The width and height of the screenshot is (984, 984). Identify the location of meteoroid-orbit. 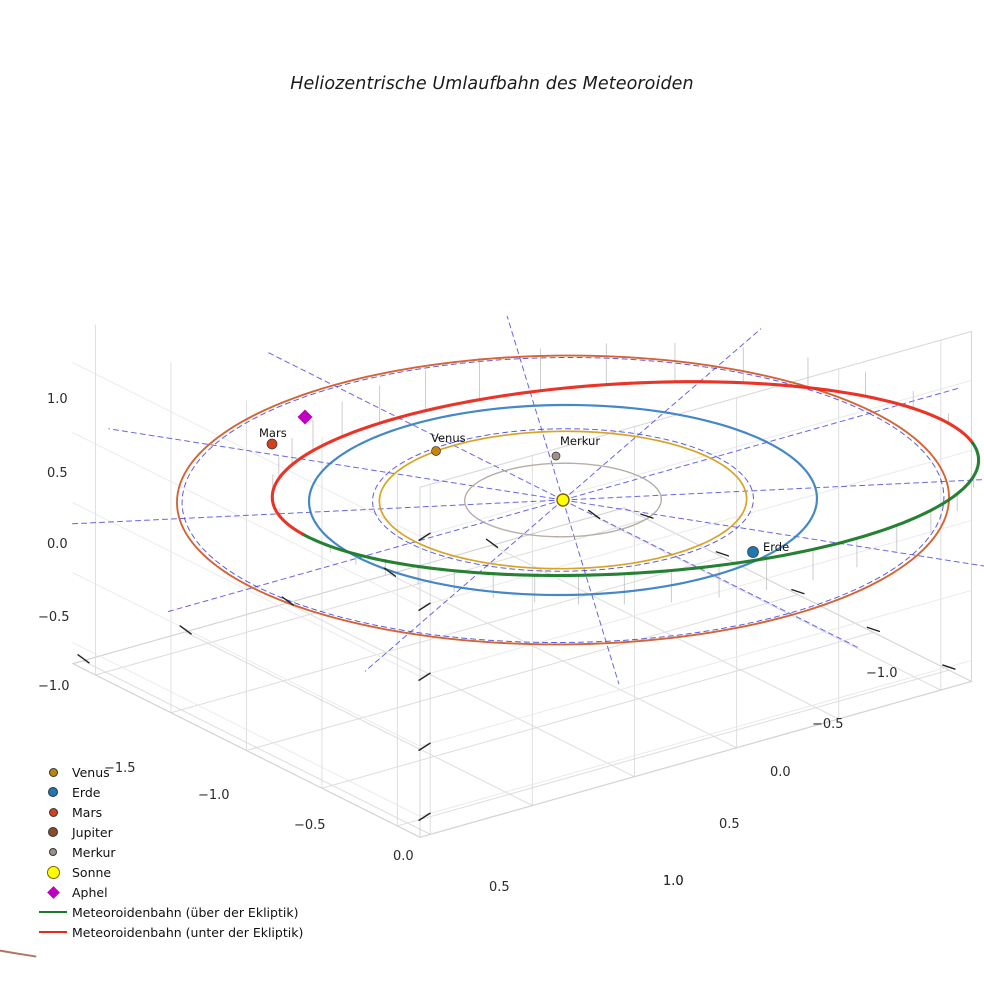
(625, 479).